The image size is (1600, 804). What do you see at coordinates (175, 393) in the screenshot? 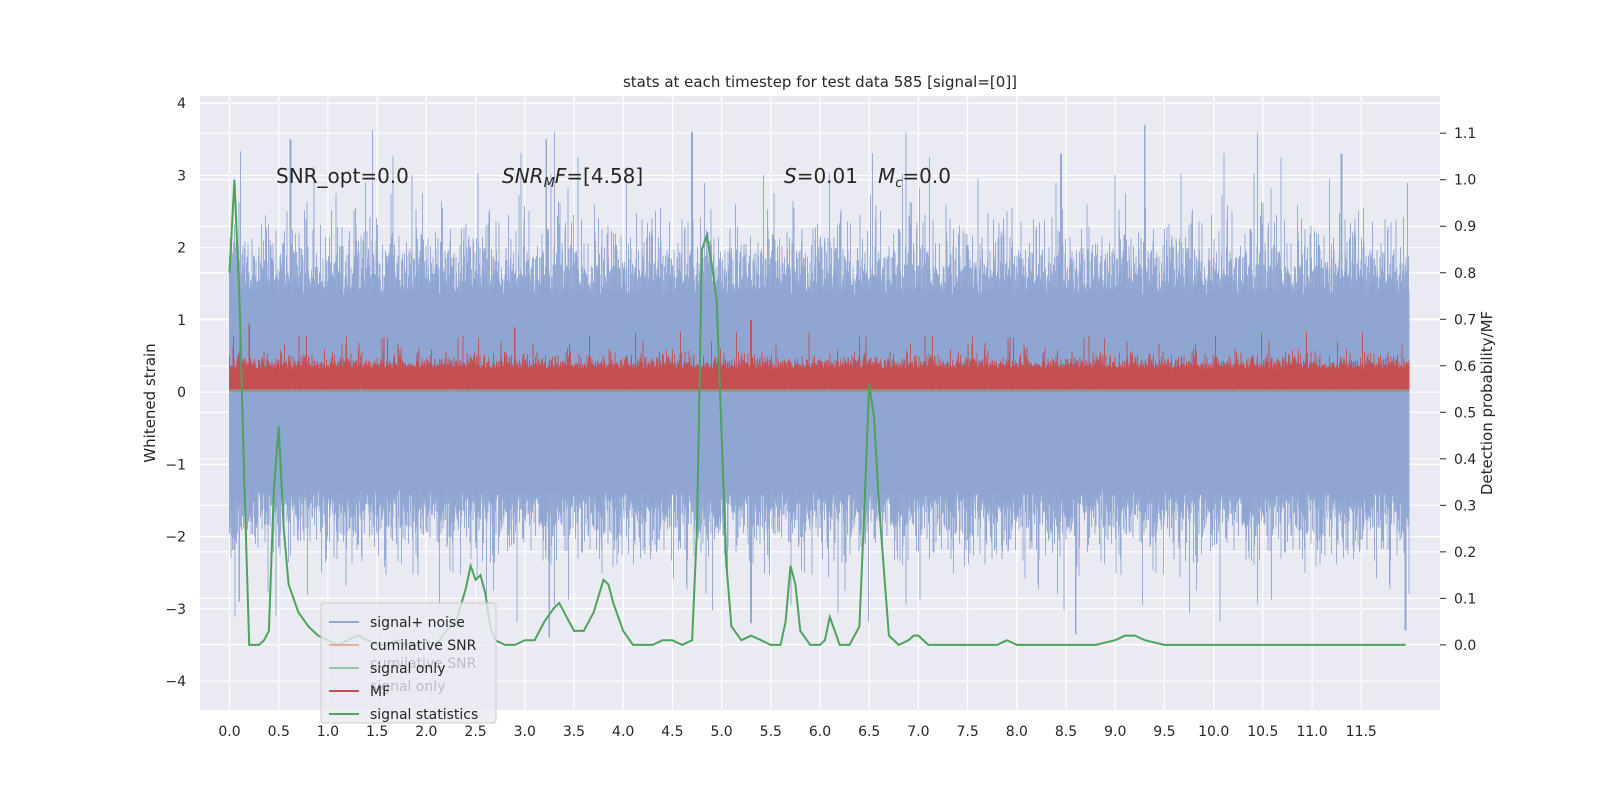
I see `y-tick-labels: −4 −3 −2 −1 0 1 2 3 4` at bounding box center [175, 393].